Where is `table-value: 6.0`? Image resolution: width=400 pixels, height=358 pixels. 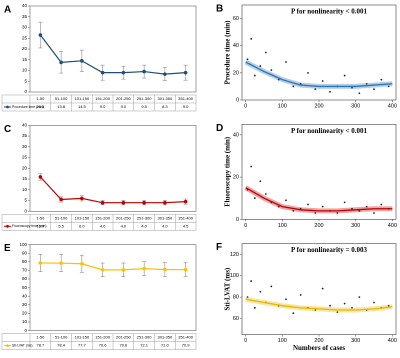 table-value: 6.0 is located at coordinates (82, 225).